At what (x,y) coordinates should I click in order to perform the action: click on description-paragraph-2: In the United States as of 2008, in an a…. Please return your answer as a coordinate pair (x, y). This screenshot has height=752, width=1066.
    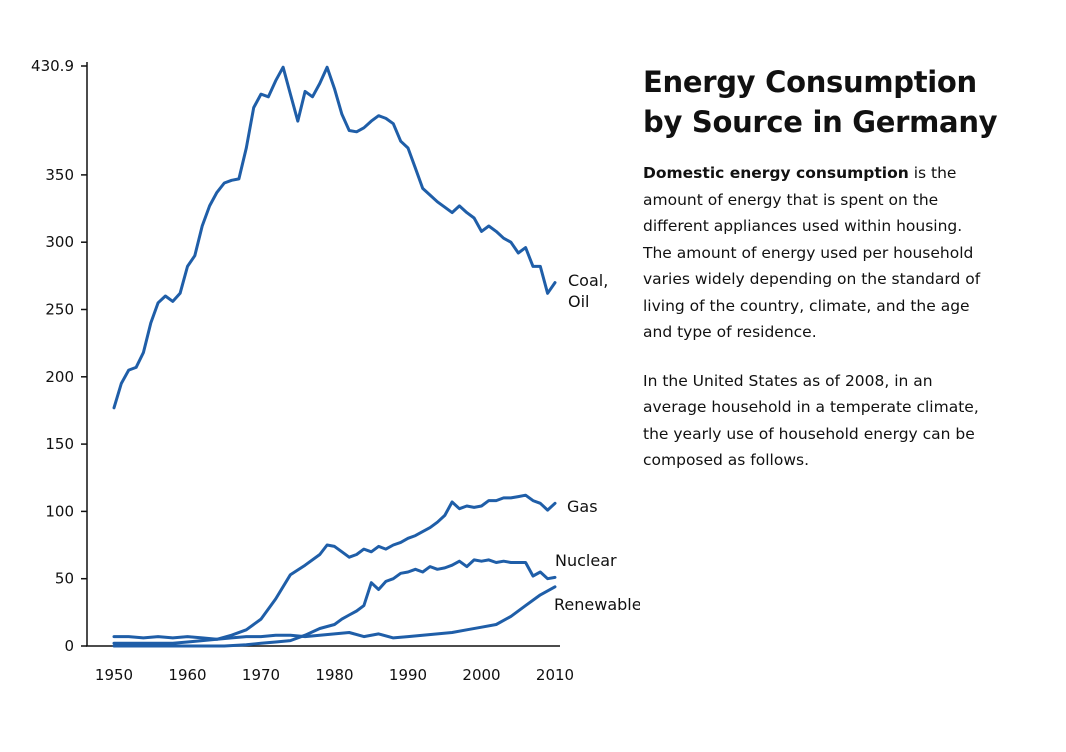
    Looking at the image, I should click on (843, 421).